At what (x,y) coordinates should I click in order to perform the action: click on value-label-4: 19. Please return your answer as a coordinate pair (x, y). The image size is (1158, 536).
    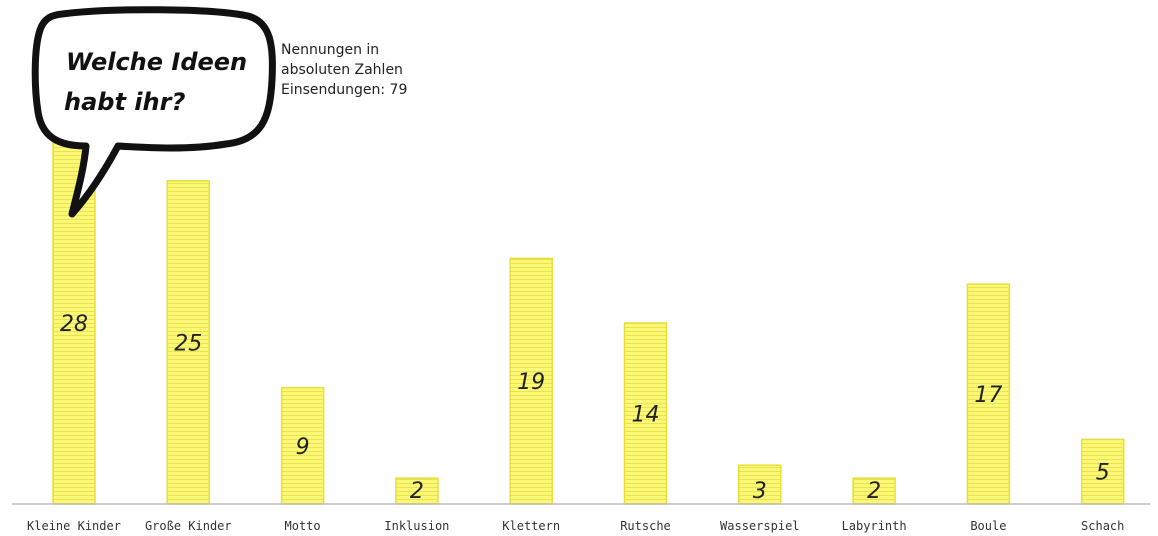
    Looking at the image, I should click on (531, 382).